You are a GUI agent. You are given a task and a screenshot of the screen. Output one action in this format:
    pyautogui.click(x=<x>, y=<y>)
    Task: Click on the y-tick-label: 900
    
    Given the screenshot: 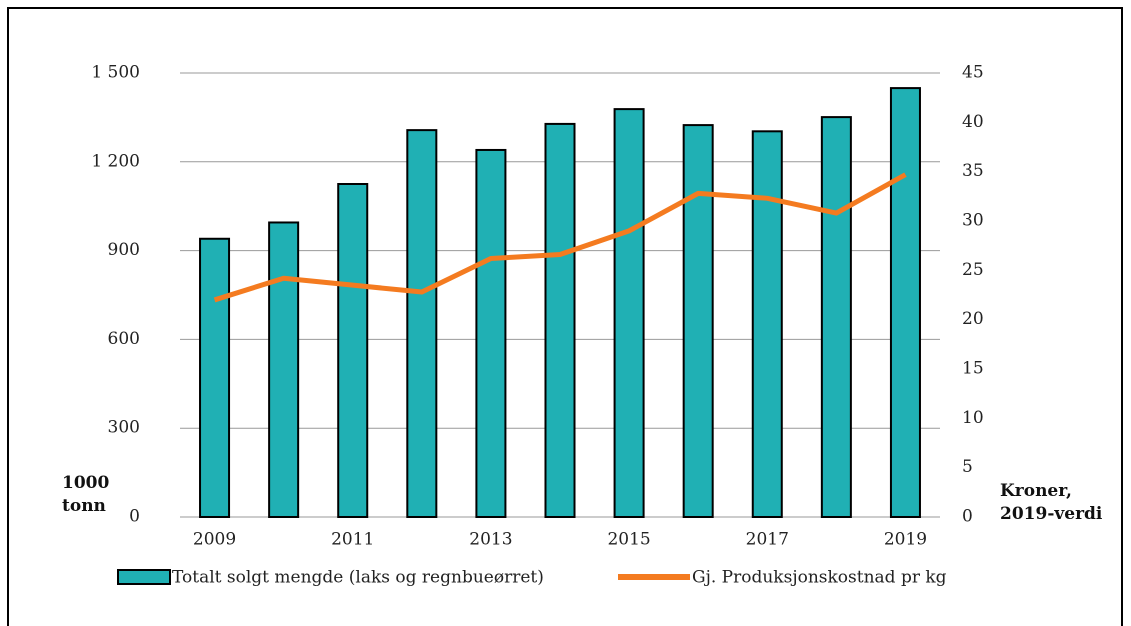 What is the action you would take?
    pyautogui.click(x=124, y=250)
    